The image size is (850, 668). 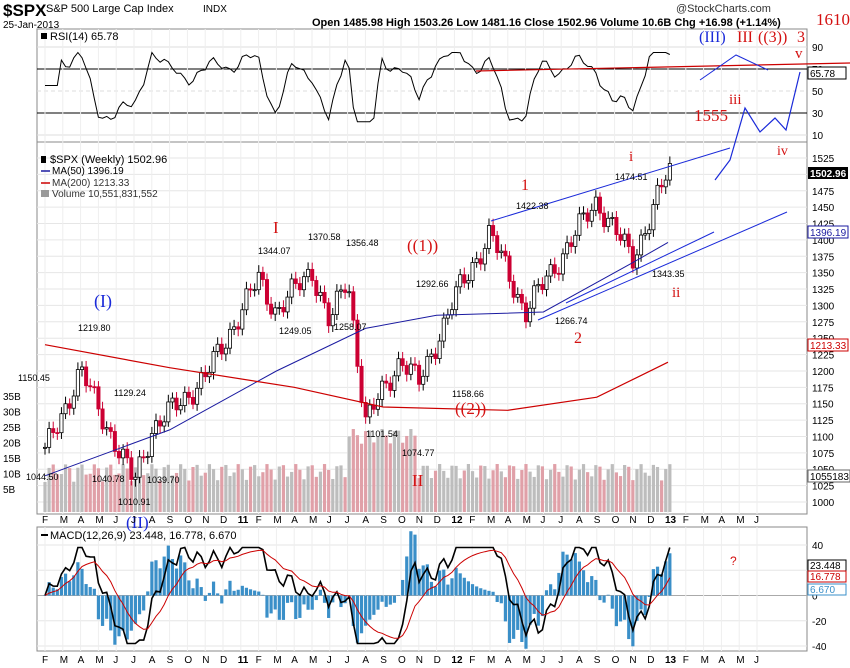 I want to click on macd-question-mark: ?, so click(x=733, y=561).